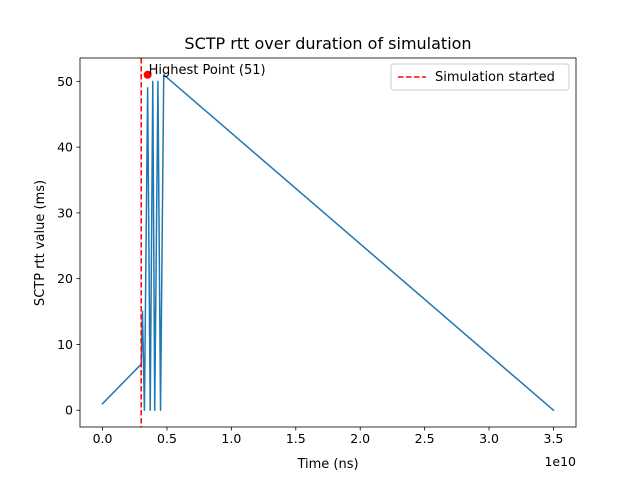  I want to click on x-tick-label: 3.5, so click(554, 438).